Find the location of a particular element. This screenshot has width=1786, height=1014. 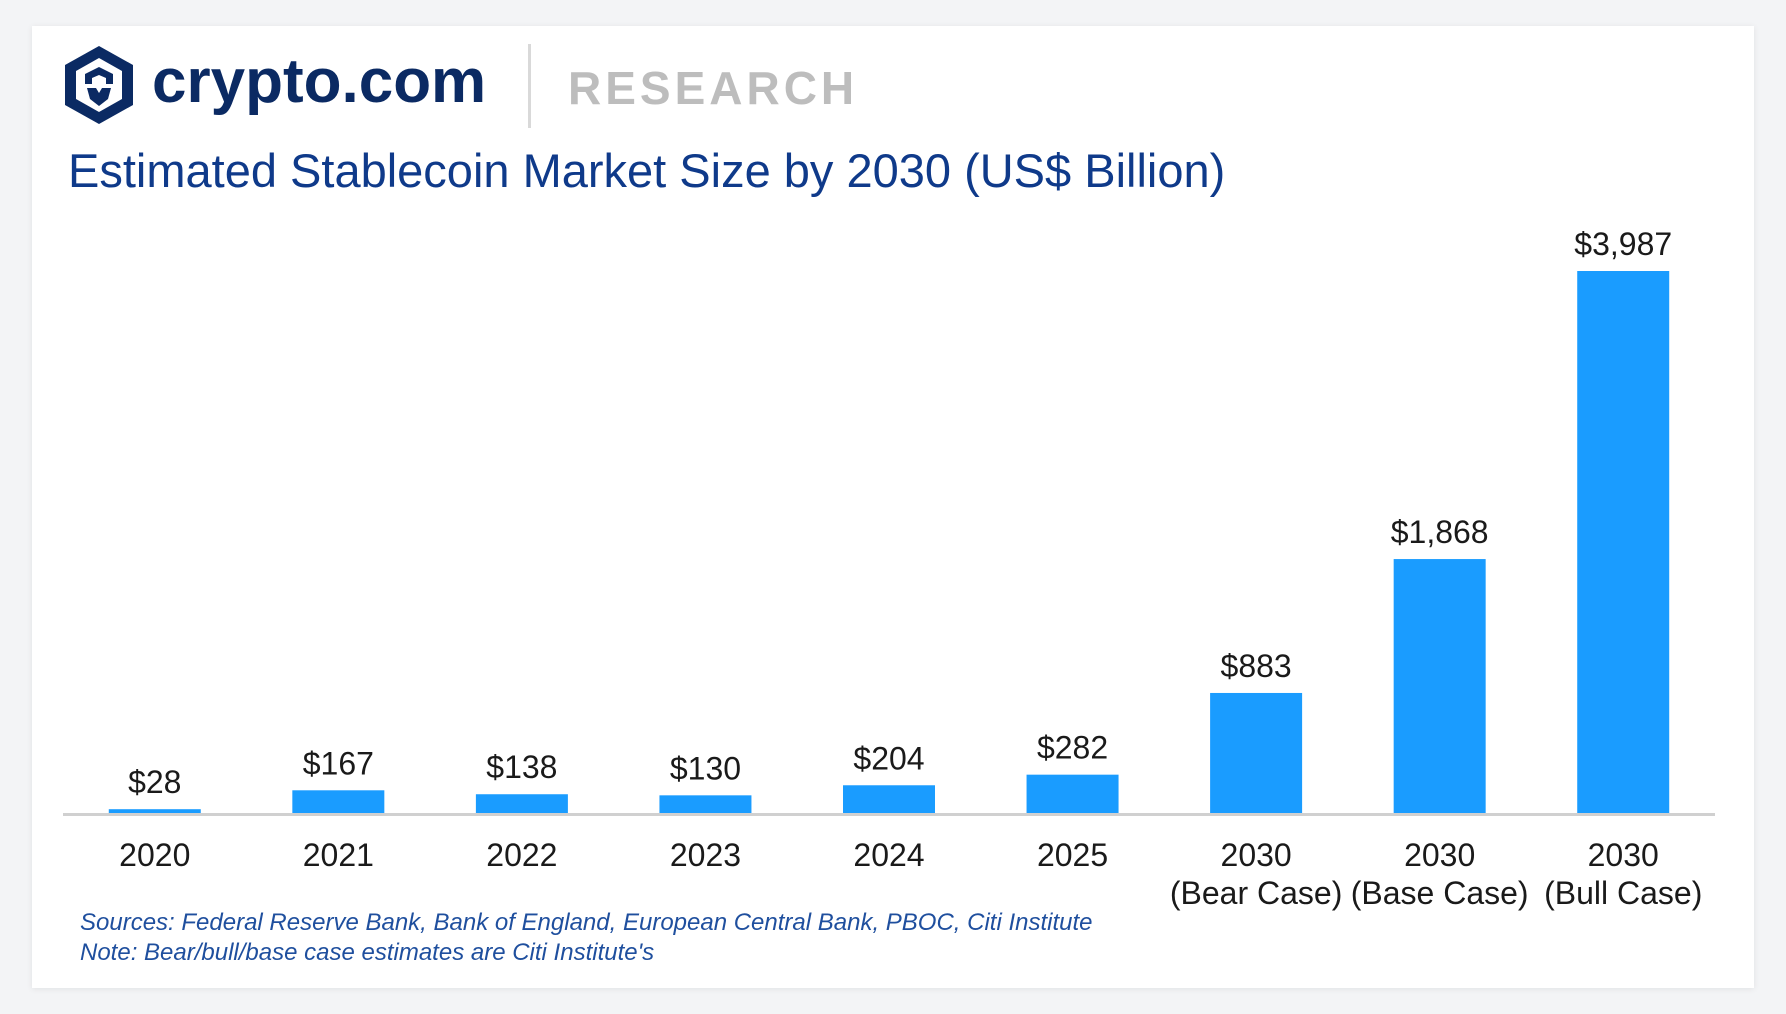

x-tick-label-8-1: (Bull Case) is located at coordinates (1623, 893).